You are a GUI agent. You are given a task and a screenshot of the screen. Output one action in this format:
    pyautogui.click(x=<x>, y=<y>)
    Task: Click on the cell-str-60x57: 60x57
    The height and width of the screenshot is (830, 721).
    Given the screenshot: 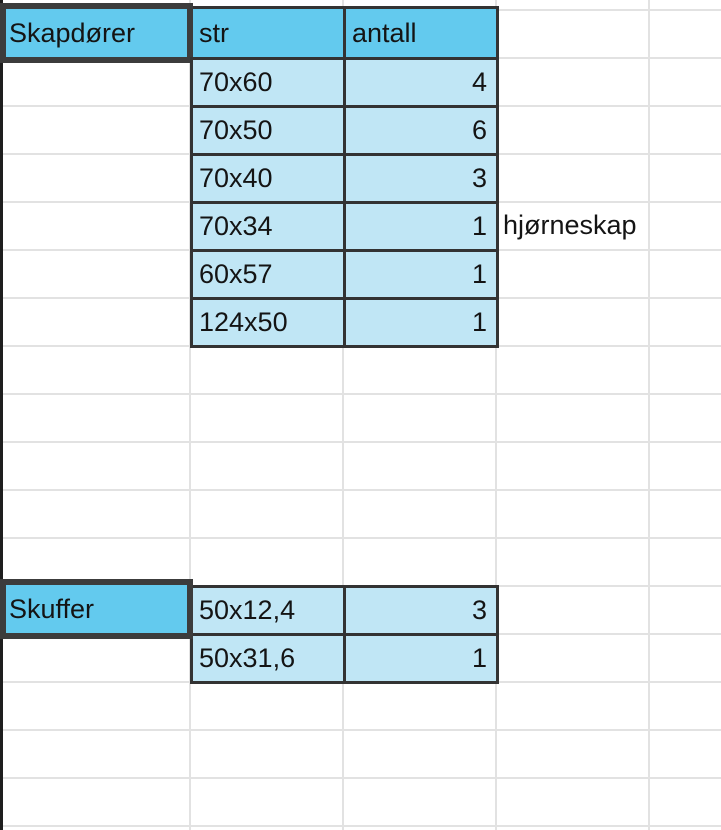 What is the action you would take?
    pyautogui.click(x=268, y=274)
    